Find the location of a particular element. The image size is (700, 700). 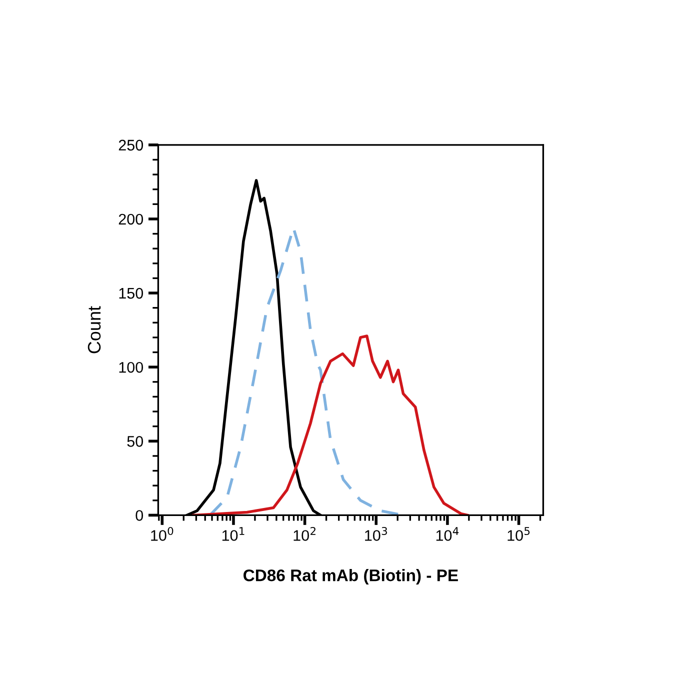

x-tick-label: 10$^{1}$ is located at coordinates (233, 534).